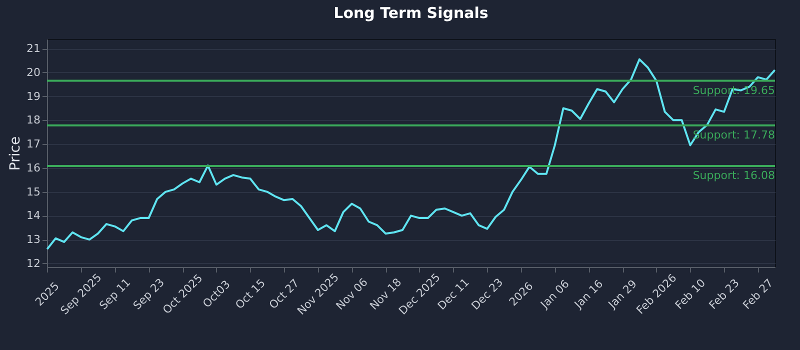  What do you see at coordinates (33, 215) in the screenshot?
I see `y-tick-label: 14` at bounding box center [33, 215].